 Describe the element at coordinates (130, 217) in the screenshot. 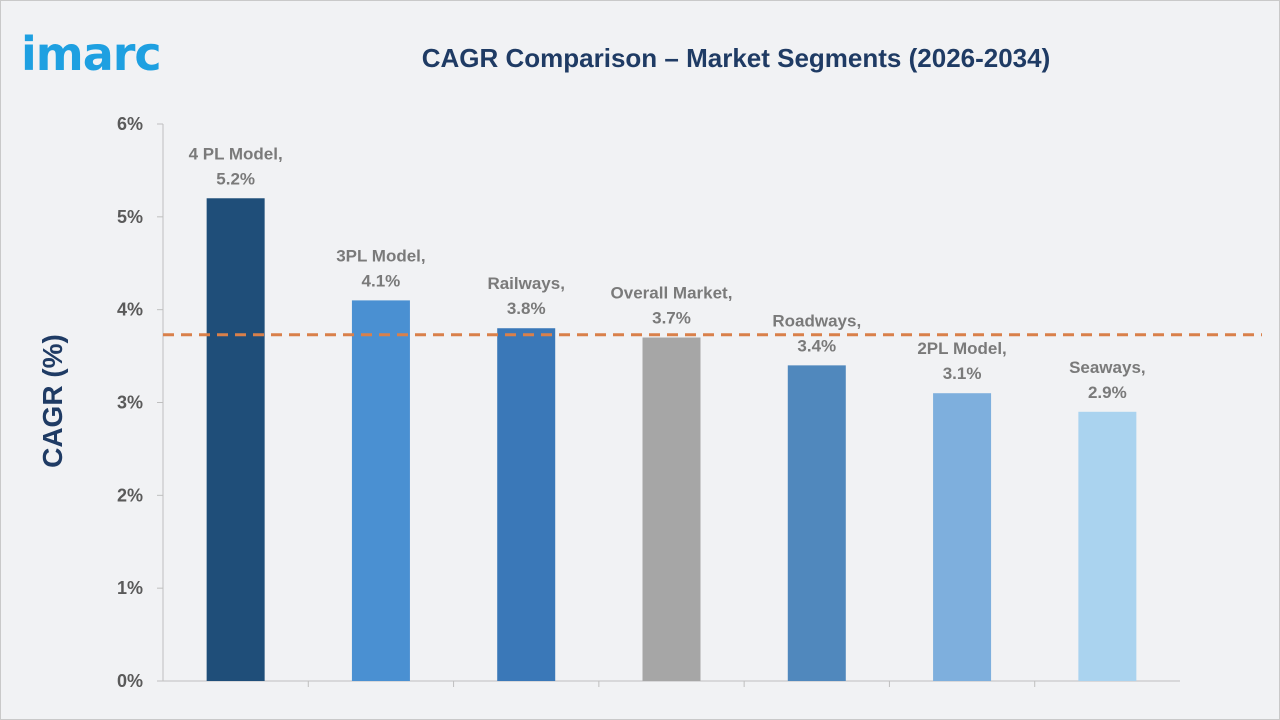

I see `y-tick-label: 5%` at that location.